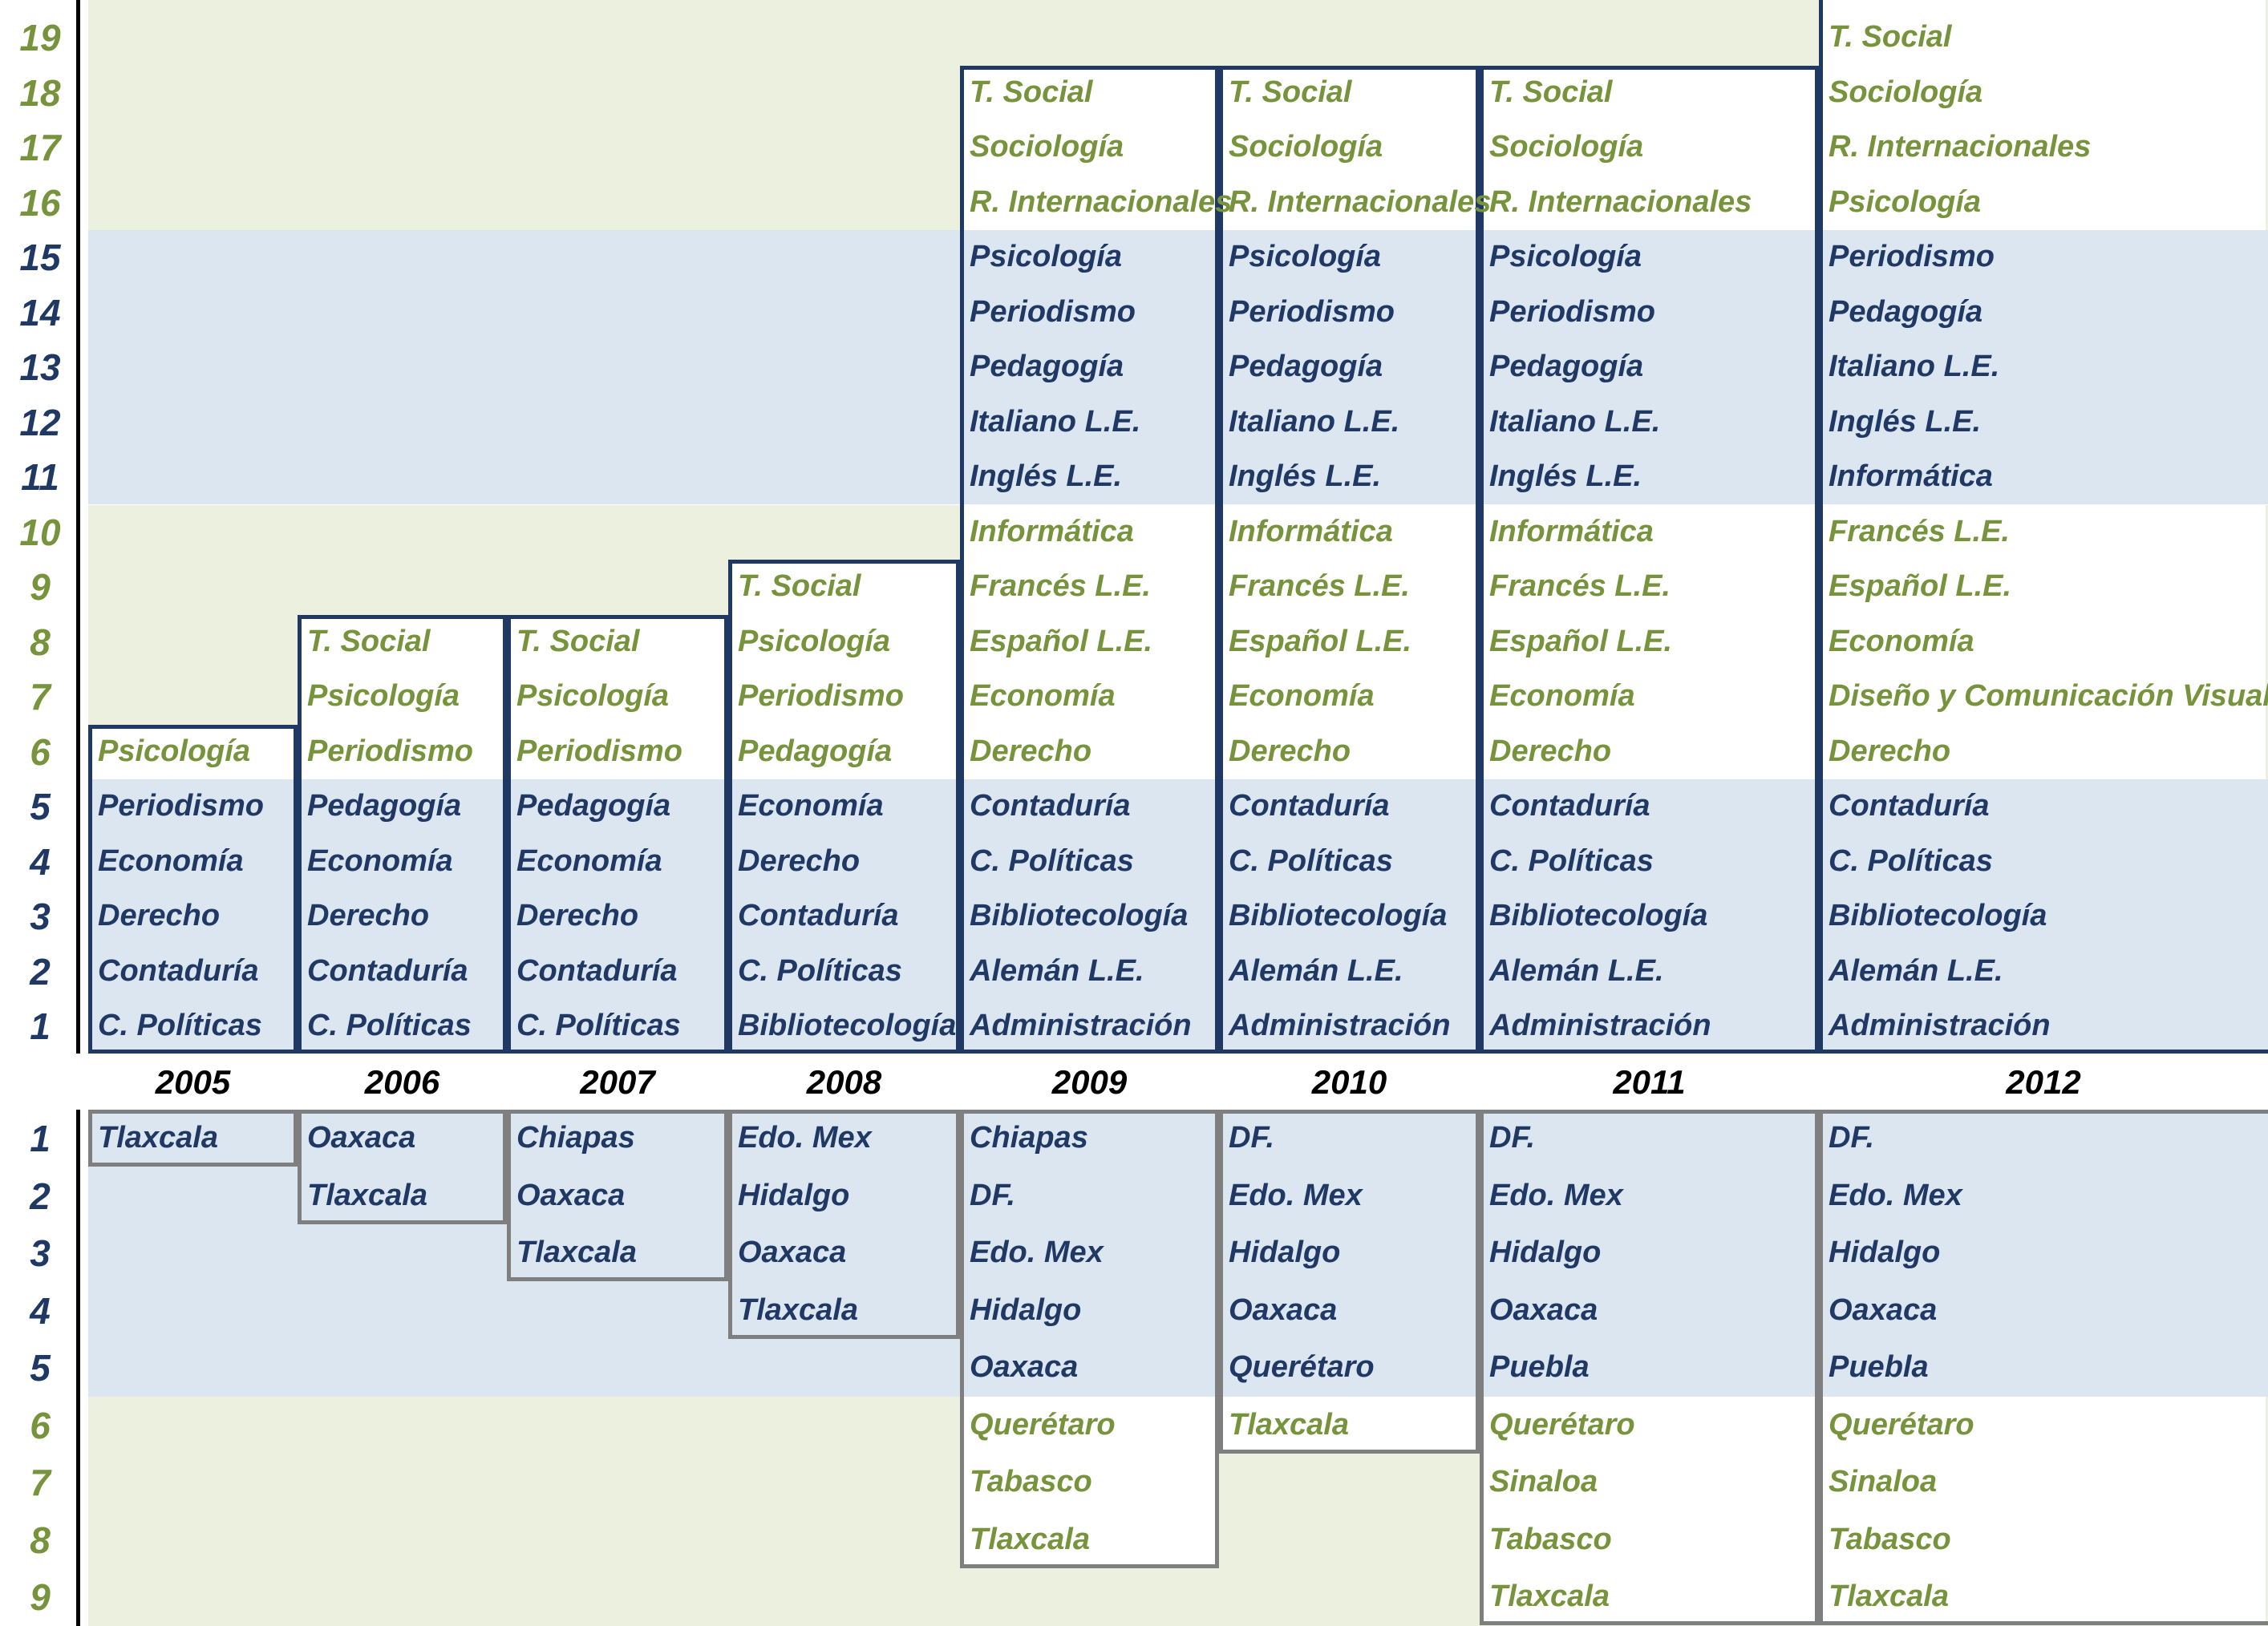 The height and width of the screenshot is (1626, 2268). I want to click on top-row-number: 6, so click(40, 751).